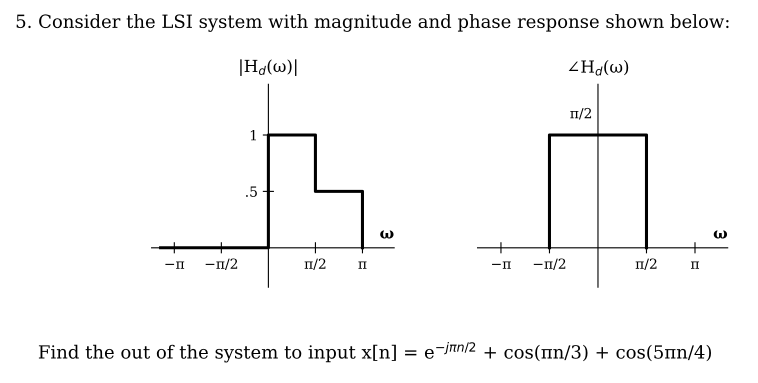 This screenshot has height=383, width=758. What do you see at coordinates (372, 23) in the screenshot?
I see `text: 5. Consider the LSI system with magnitude and phase response shown below:` at bounding box center [372, 23].